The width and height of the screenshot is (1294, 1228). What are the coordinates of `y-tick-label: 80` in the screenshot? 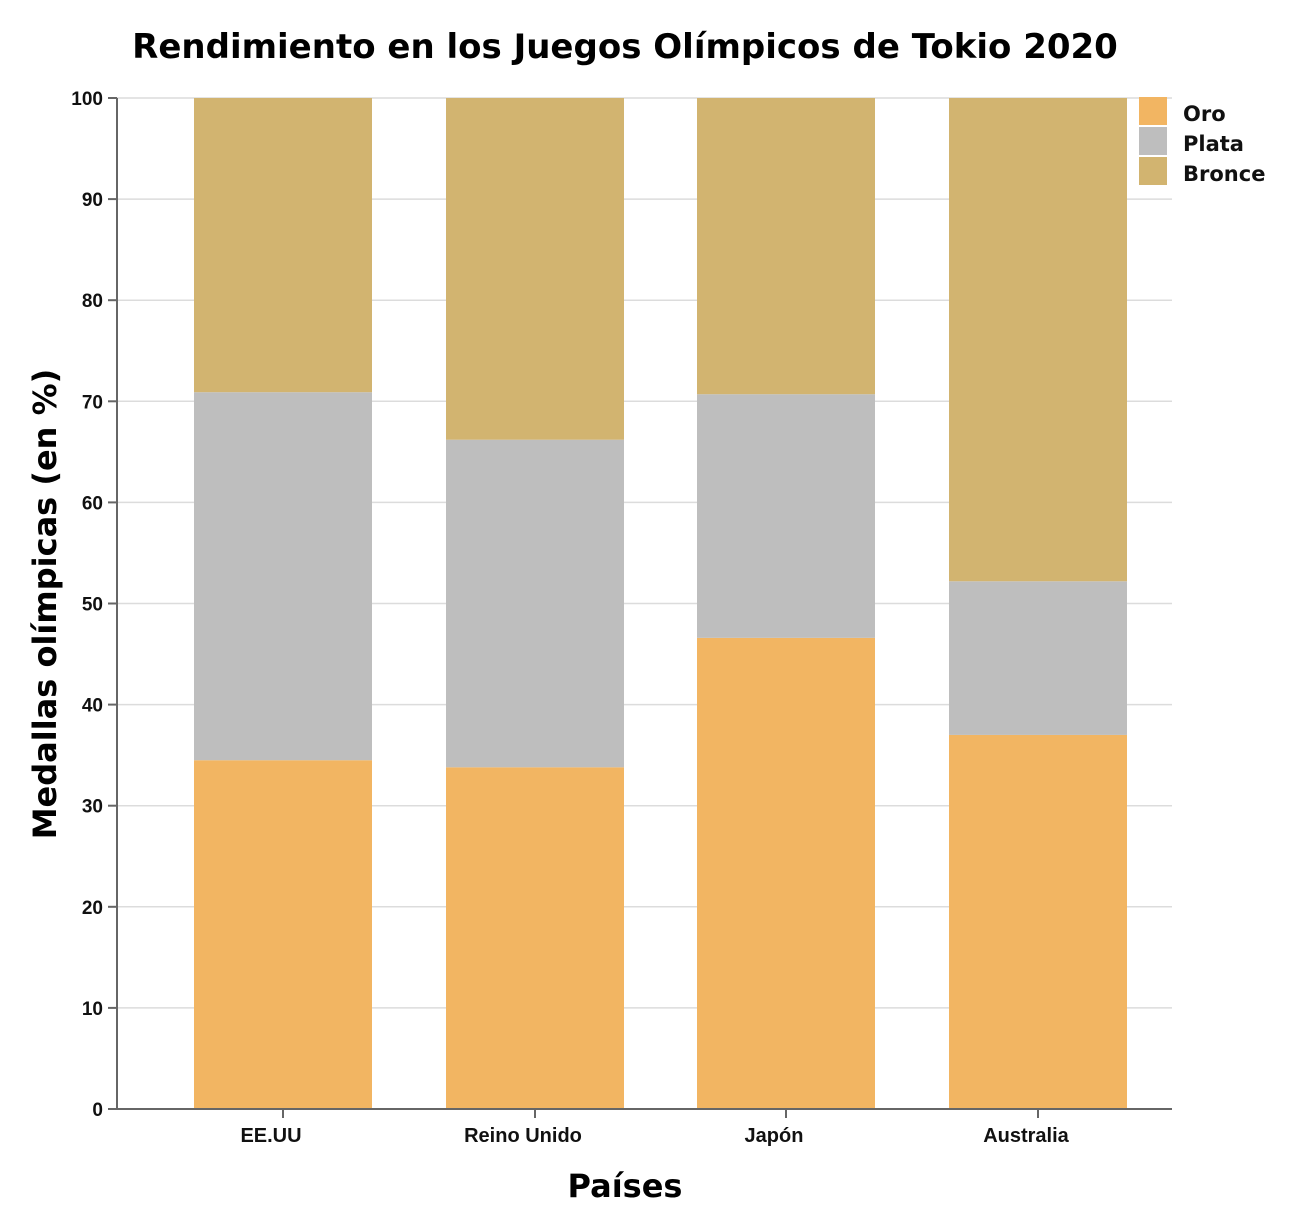 It's located at (92, 301).